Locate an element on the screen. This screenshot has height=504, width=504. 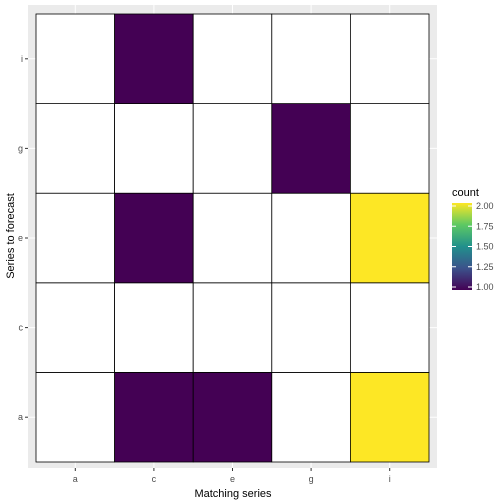
legend-colorbar is located at coordinates (462, 246).